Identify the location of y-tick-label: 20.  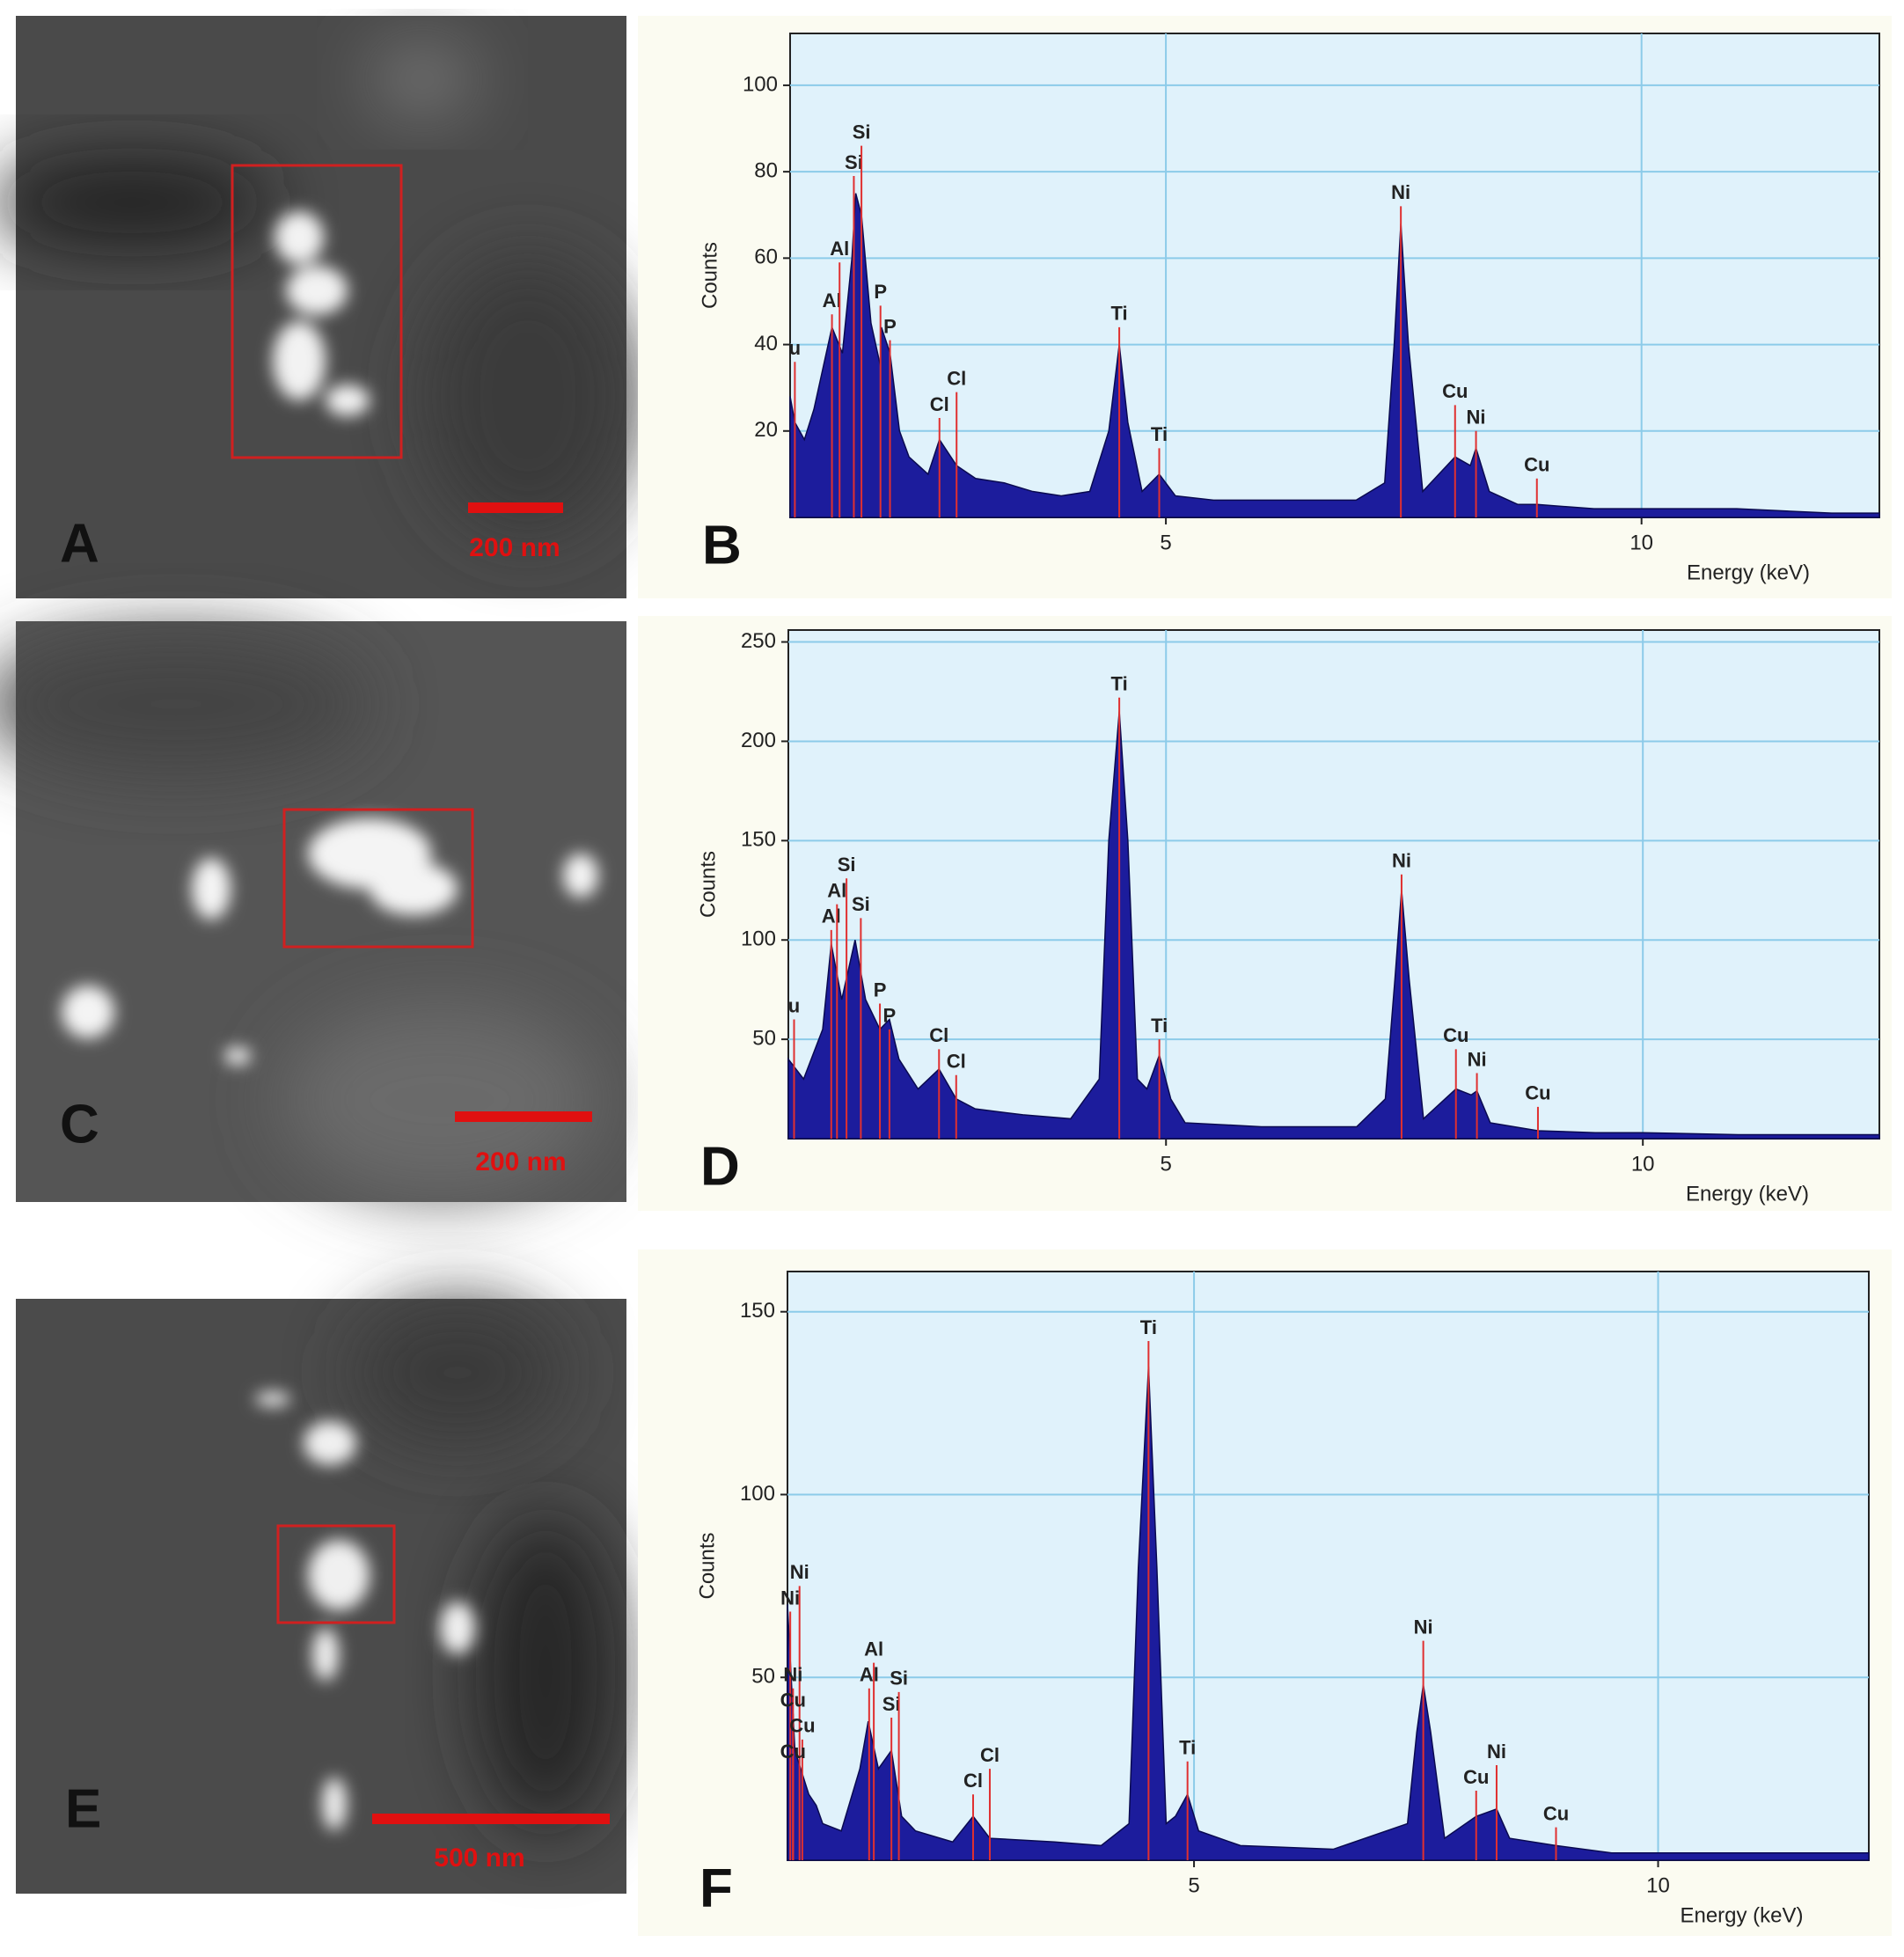
(766, 430).